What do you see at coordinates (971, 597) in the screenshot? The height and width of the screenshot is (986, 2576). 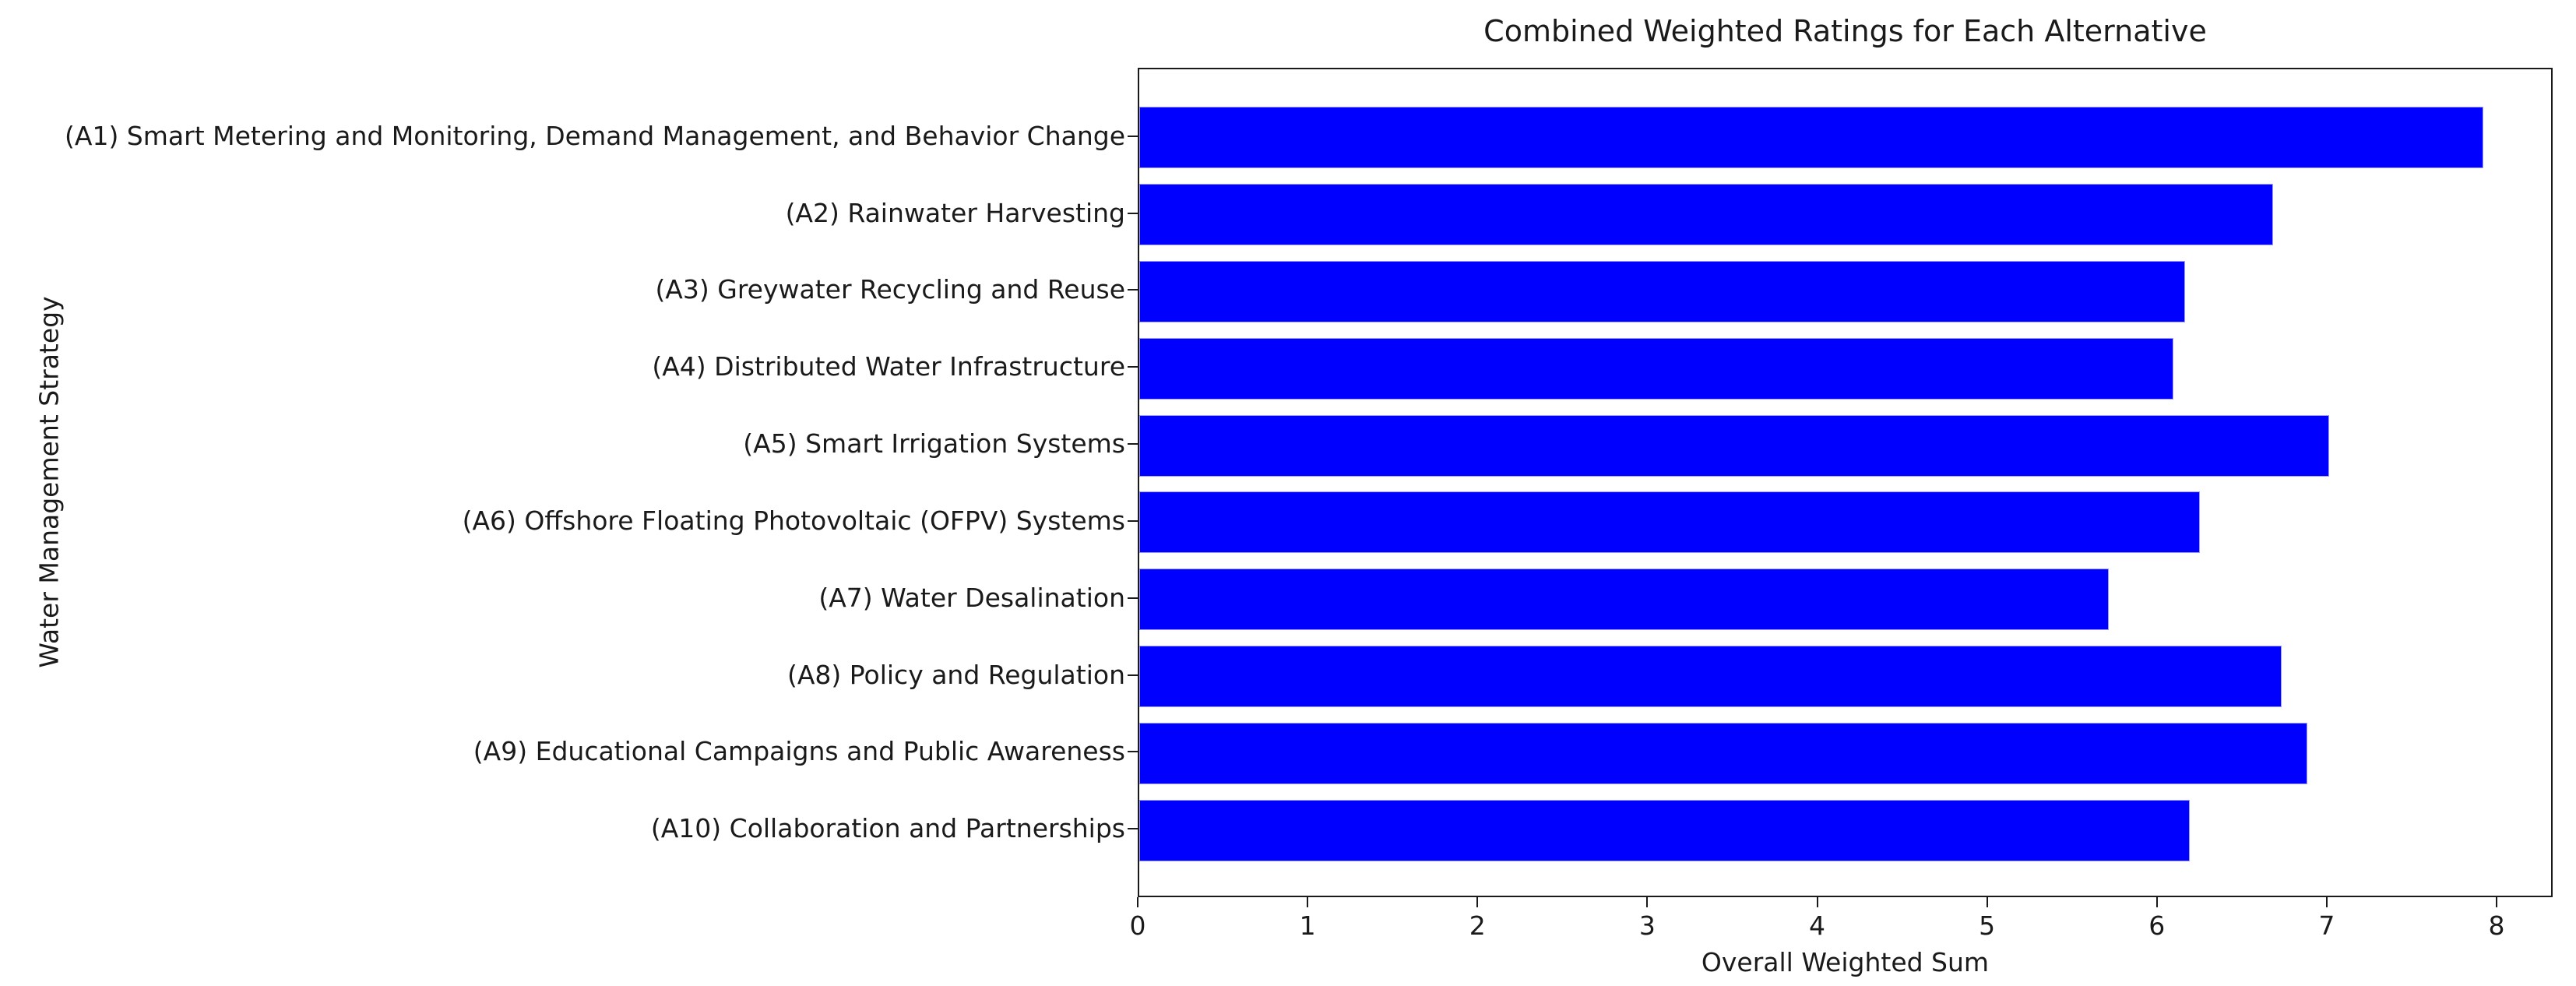 I see `y-tick-label: (A7) Water Desalination` at bounding box center [971, 597].